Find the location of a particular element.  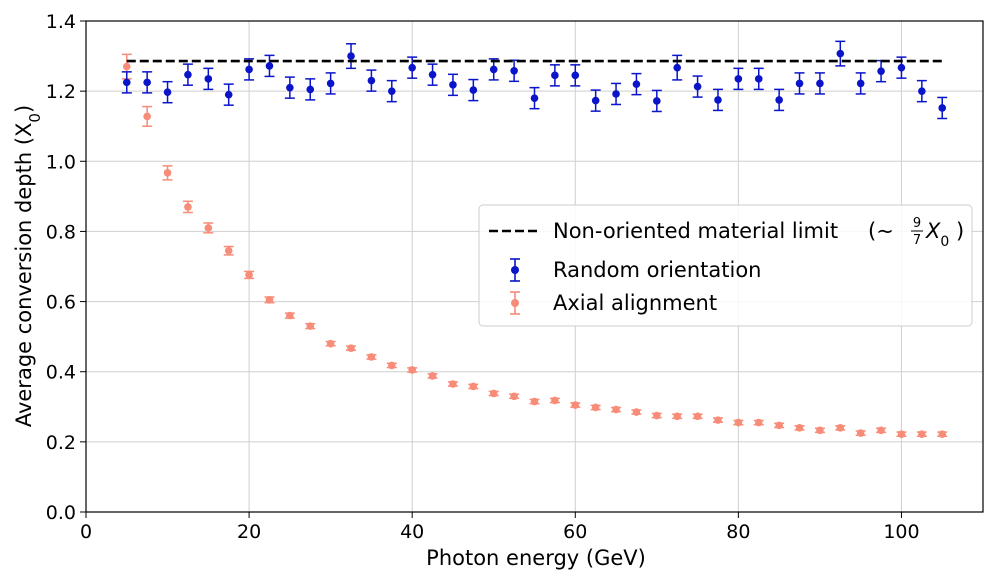

formula-denominator: 7 is located at coordinates (917, 240).